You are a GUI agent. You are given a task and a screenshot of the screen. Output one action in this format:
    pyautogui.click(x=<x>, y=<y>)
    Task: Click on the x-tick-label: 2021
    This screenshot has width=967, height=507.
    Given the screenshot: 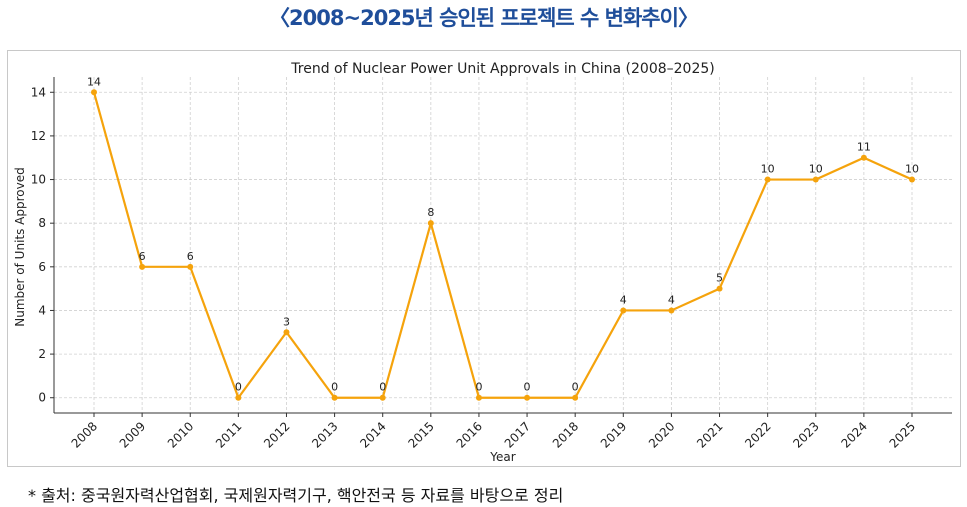 What is the action you would take?
    pyautogui.click(x=709, y=434)
    